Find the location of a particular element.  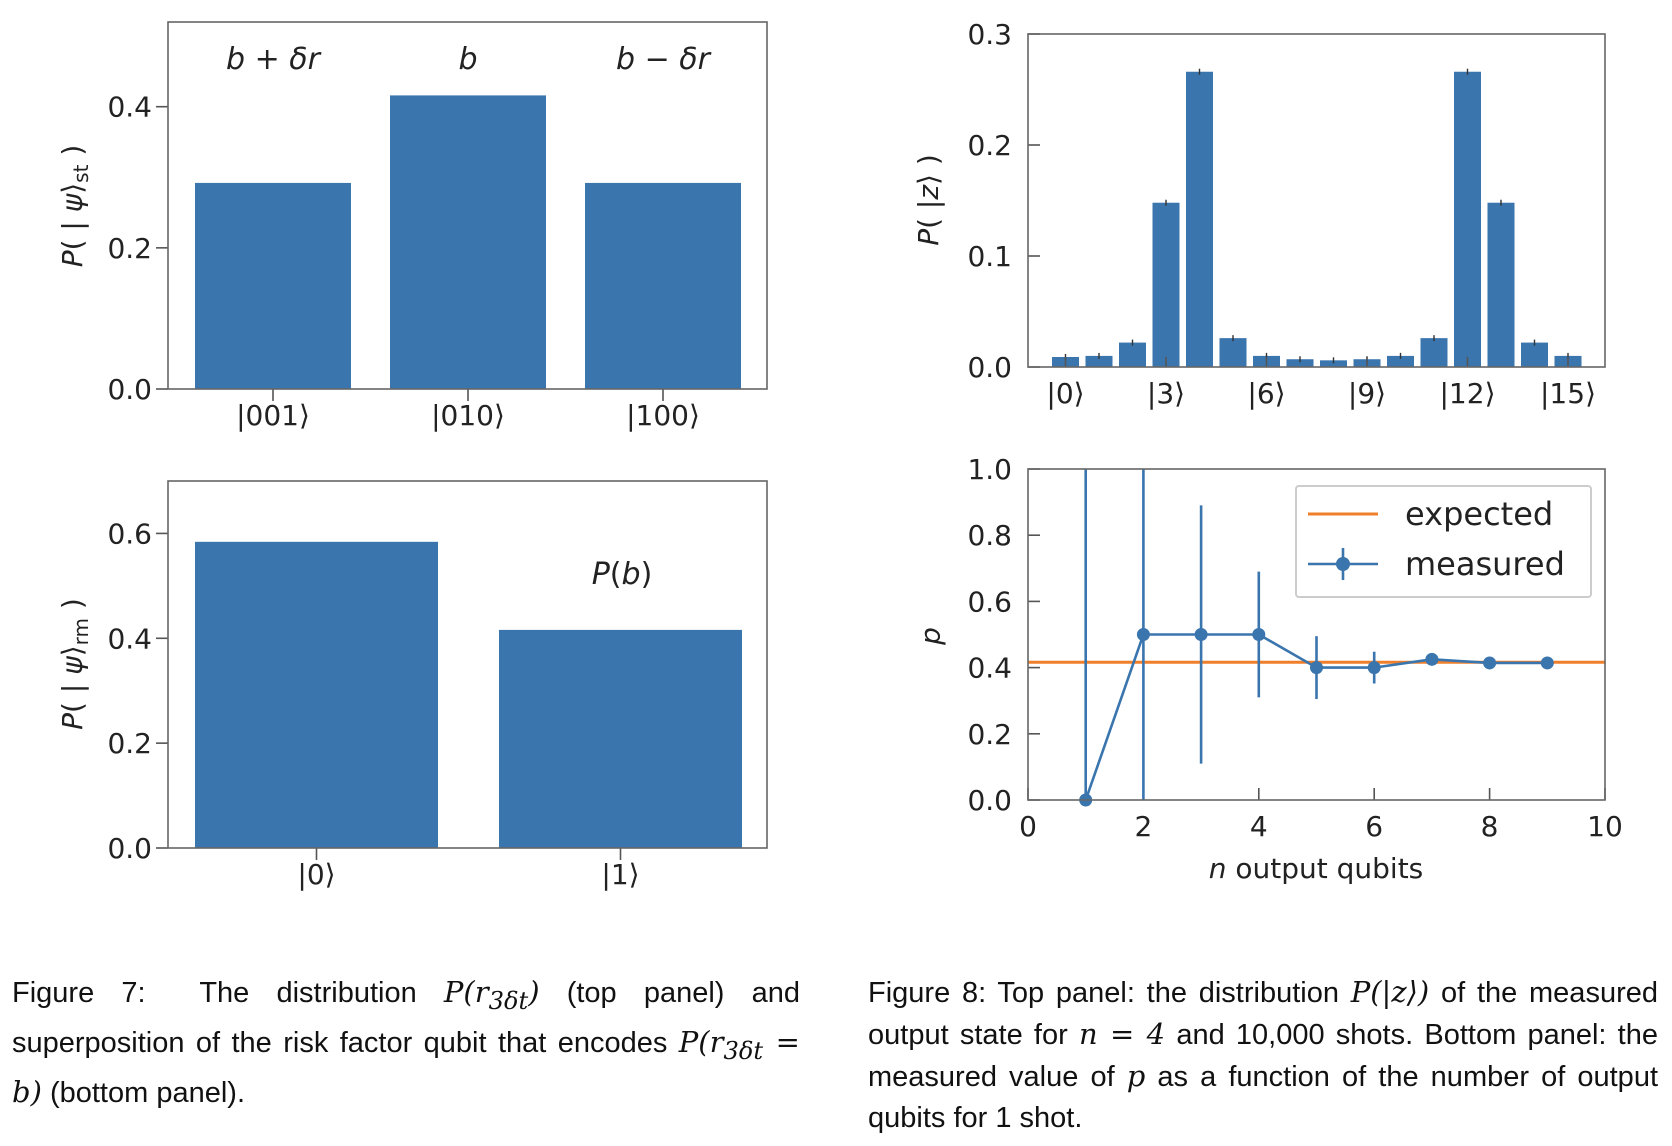

fig7-caption-math-2: P(r3δt = b) is located at coordinates (406, 1067).